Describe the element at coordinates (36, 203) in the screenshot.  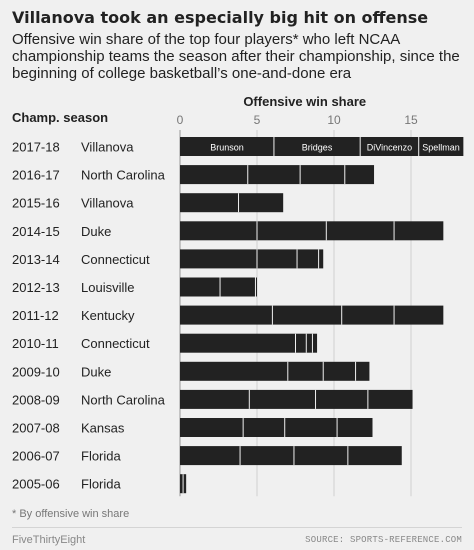
I see `season-label: 2015-16` at that location.